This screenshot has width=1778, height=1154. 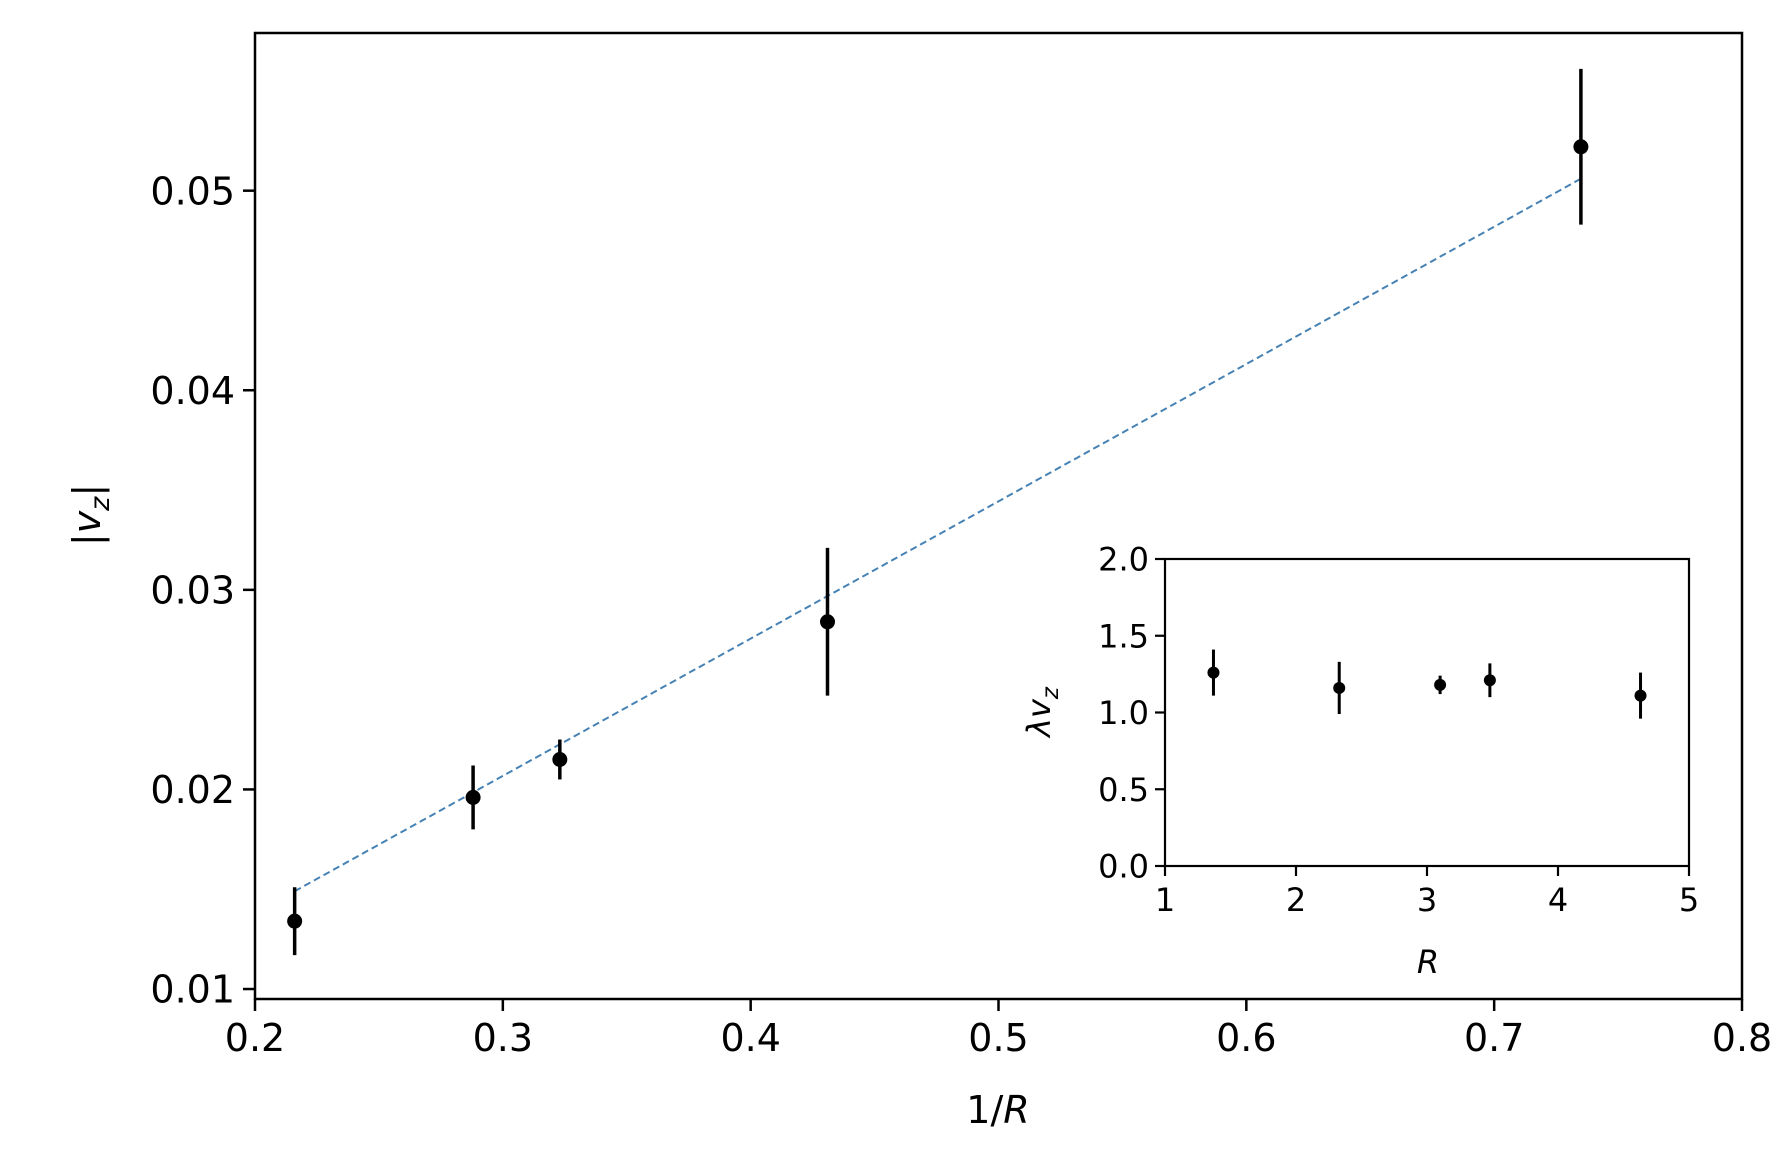 I want to click on main-y-axis-label: |vz|, so click(x=90, y=515).